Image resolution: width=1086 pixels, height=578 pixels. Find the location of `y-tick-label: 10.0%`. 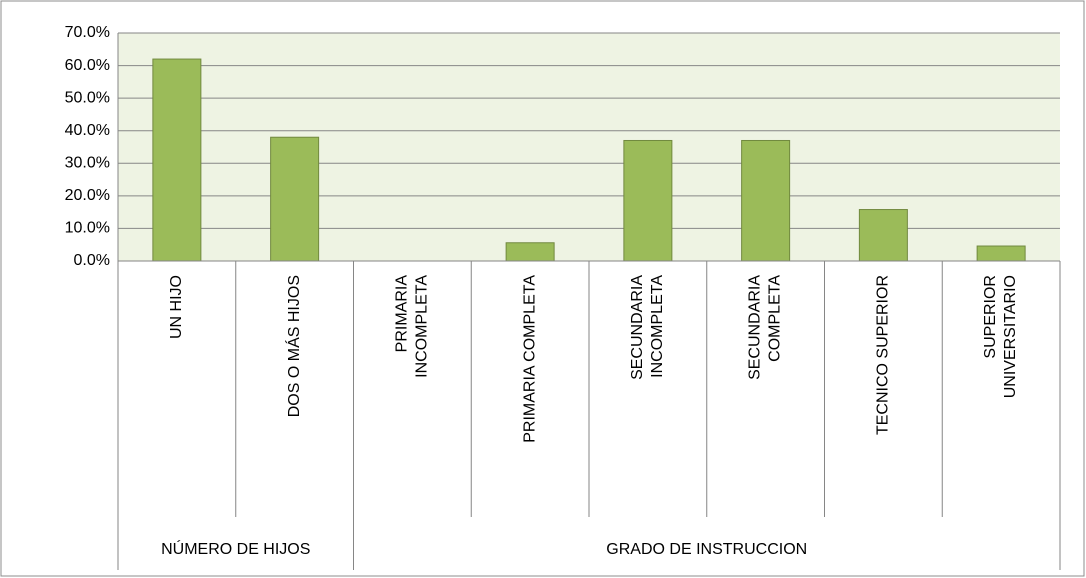

y-tick-label: 10.0% is located at coordinates (87, 228).